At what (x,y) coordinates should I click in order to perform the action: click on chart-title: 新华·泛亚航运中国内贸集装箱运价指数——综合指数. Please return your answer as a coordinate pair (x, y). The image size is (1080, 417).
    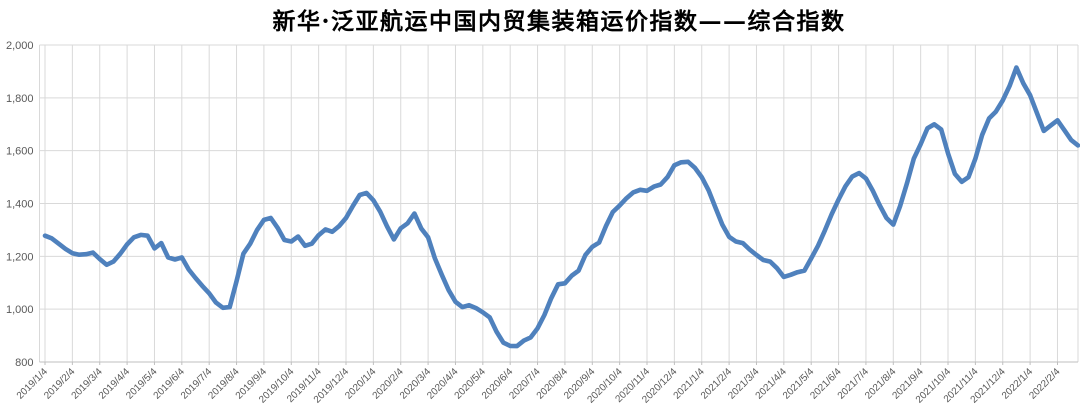
    Looking at the image, I should click on (559, 21).